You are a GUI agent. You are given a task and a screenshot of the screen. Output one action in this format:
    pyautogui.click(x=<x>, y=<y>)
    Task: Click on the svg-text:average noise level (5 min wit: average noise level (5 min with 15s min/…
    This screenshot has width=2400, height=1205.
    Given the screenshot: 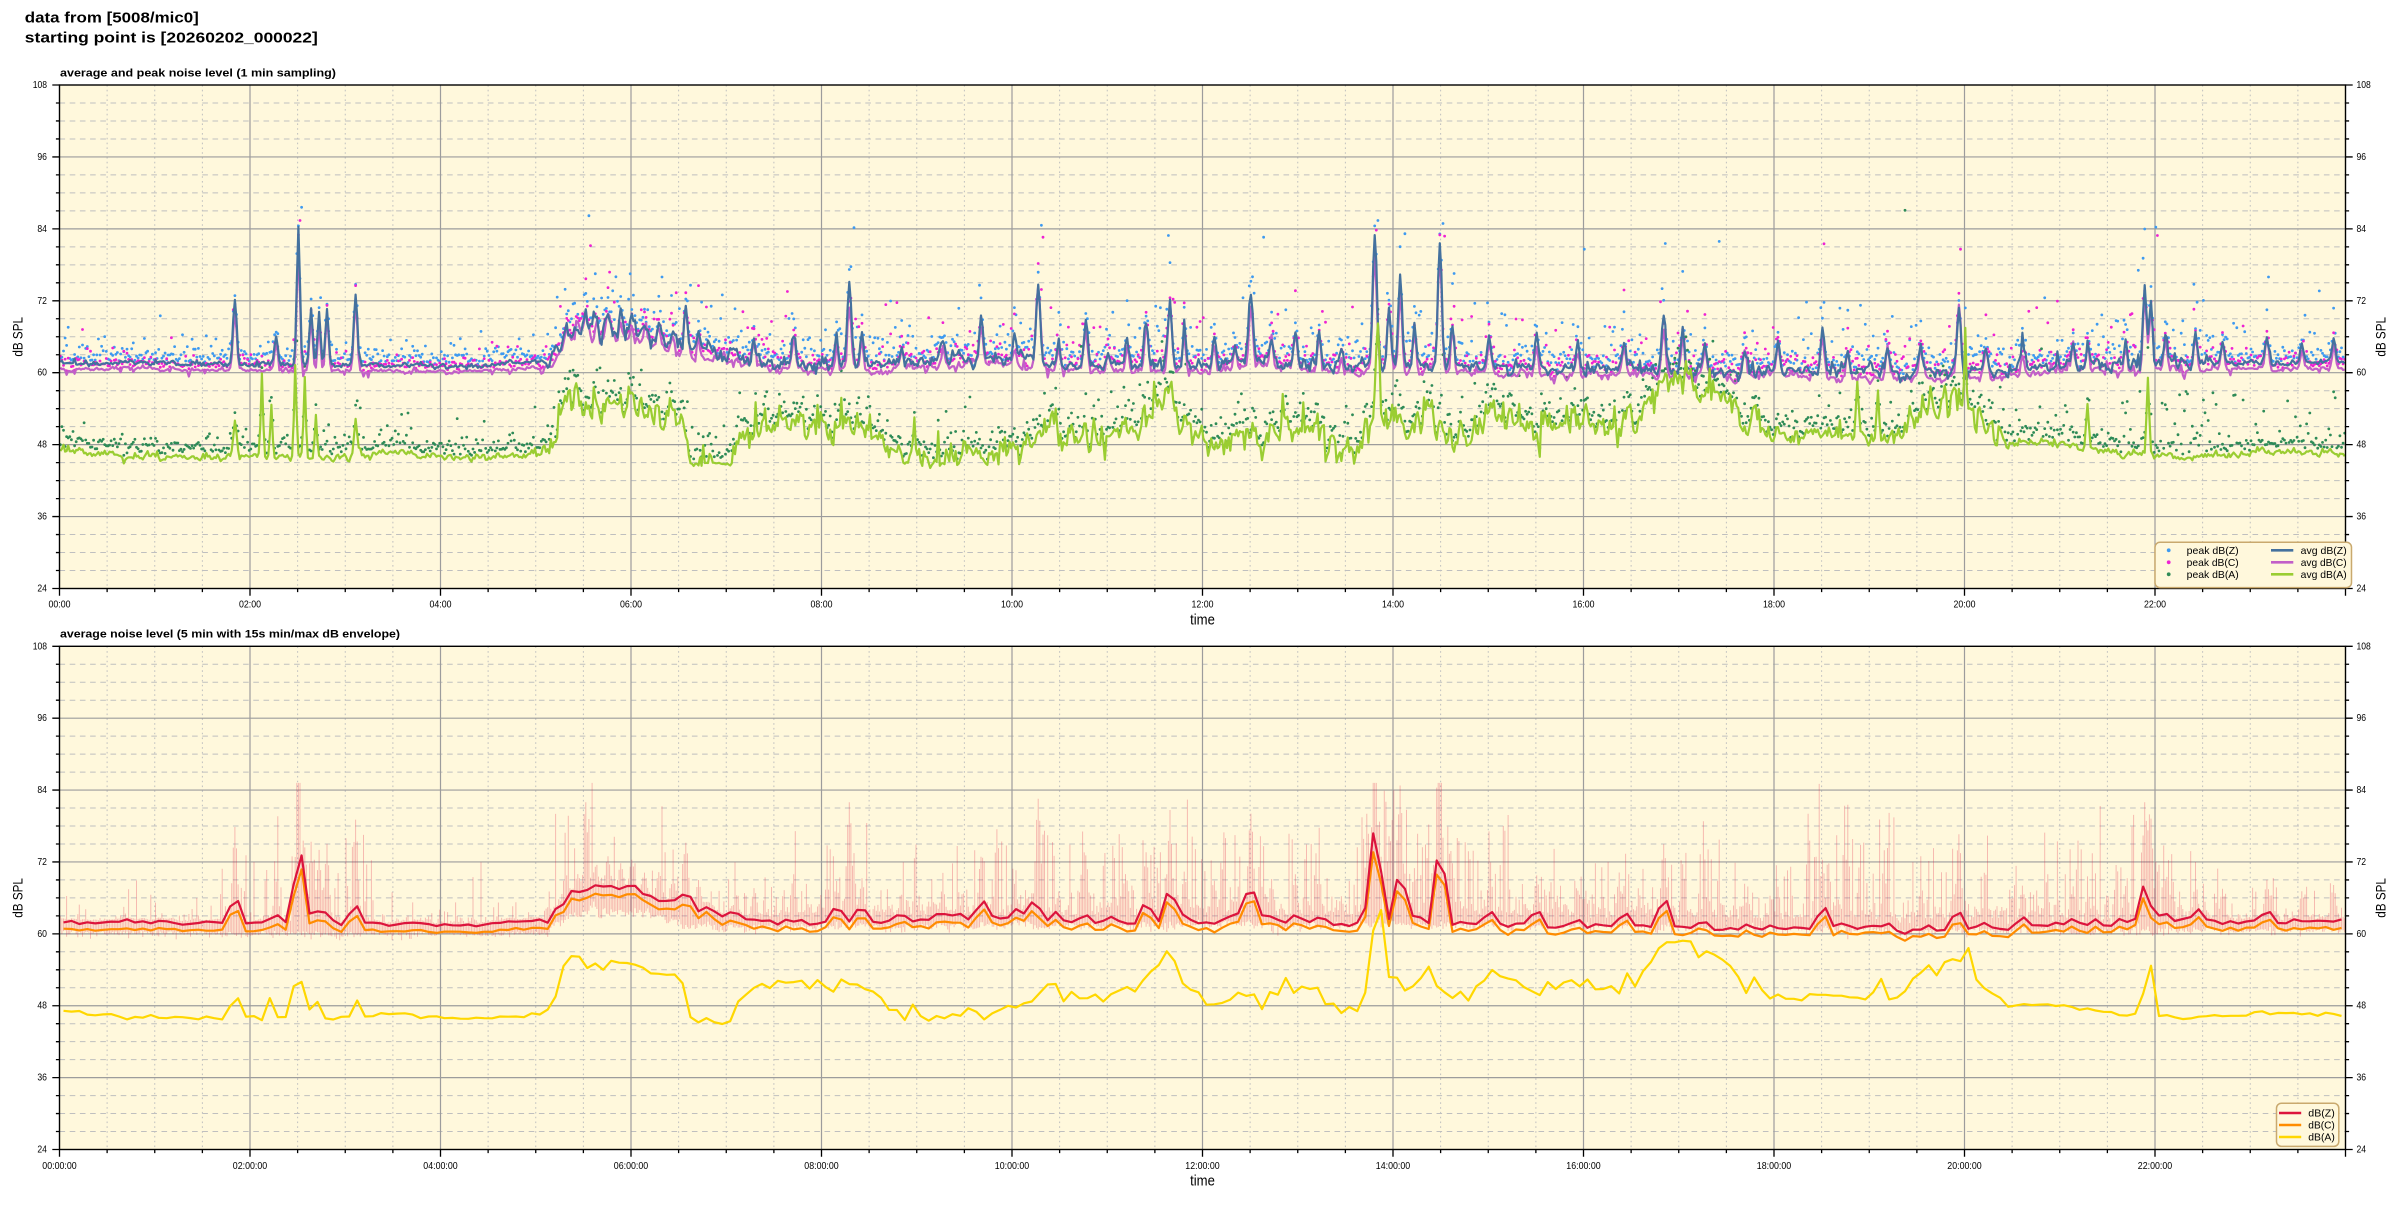 What is the action you would take?
    pyautogui.click(x=230, y=635)
    